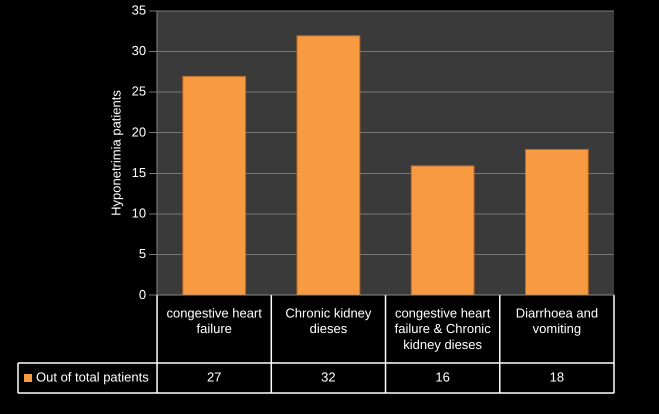 The width and height of the screenshot is (659, 414). I want to click on x-tick-label: congestive heart failure & Chronic kidney dieses, so click(443, 329).